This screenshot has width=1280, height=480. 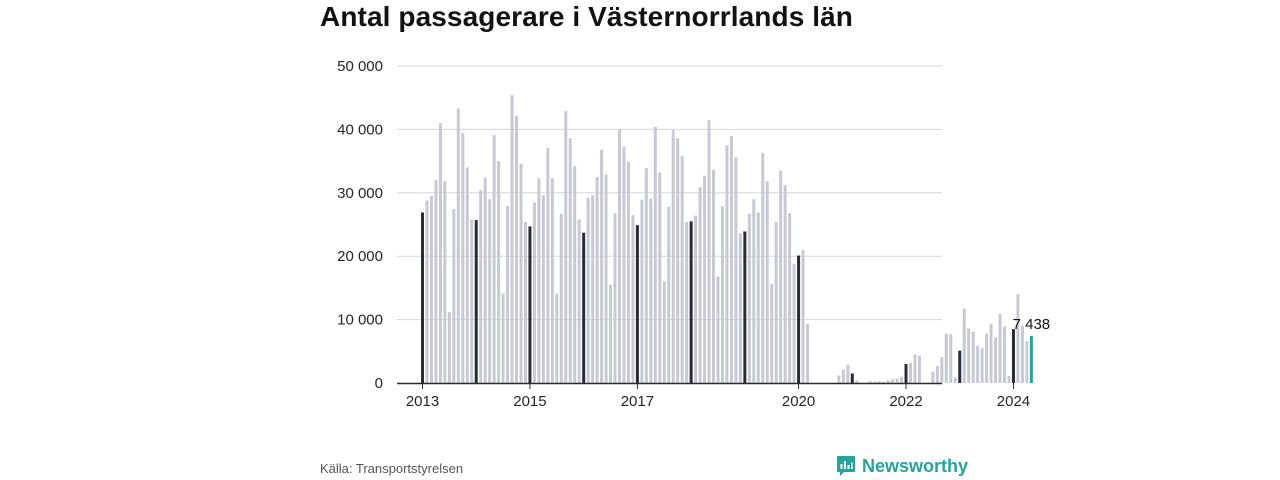 What do you see at coordinates (1031, 359) in the screenshot?
I see `bar-latest` at bounding box center [1031, 359].